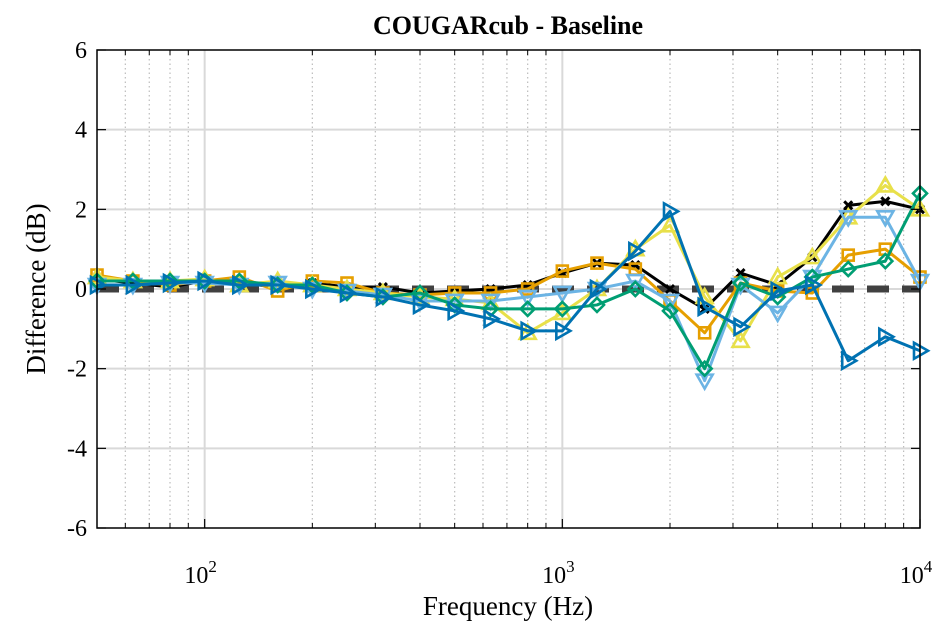 Image resolution: width=951 pixels, height=626 pixels. What do you see at coordinates (916, 573) in the screenshot?
I see `x-tick-label: 10⁴` at bounding box center [916, 573].